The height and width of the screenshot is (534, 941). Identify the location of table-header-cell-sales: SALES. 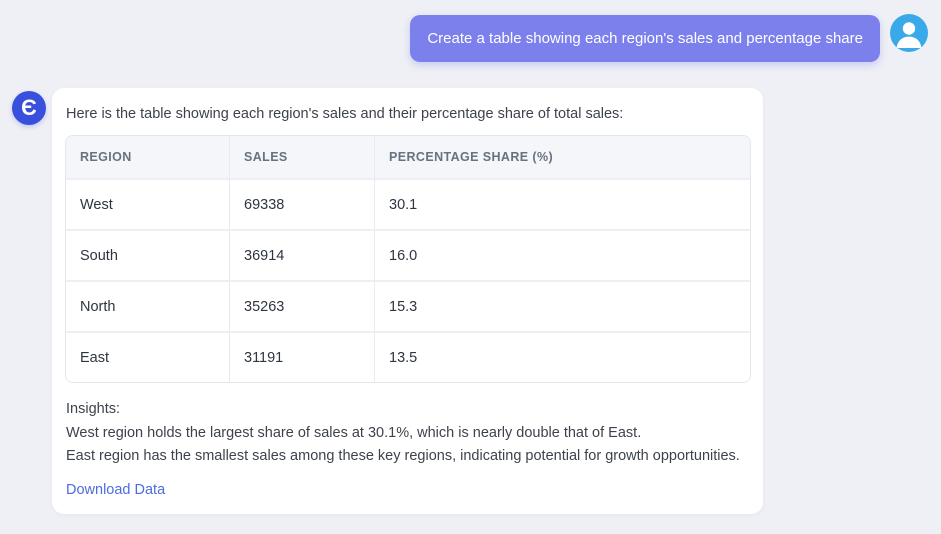
(302, 157).